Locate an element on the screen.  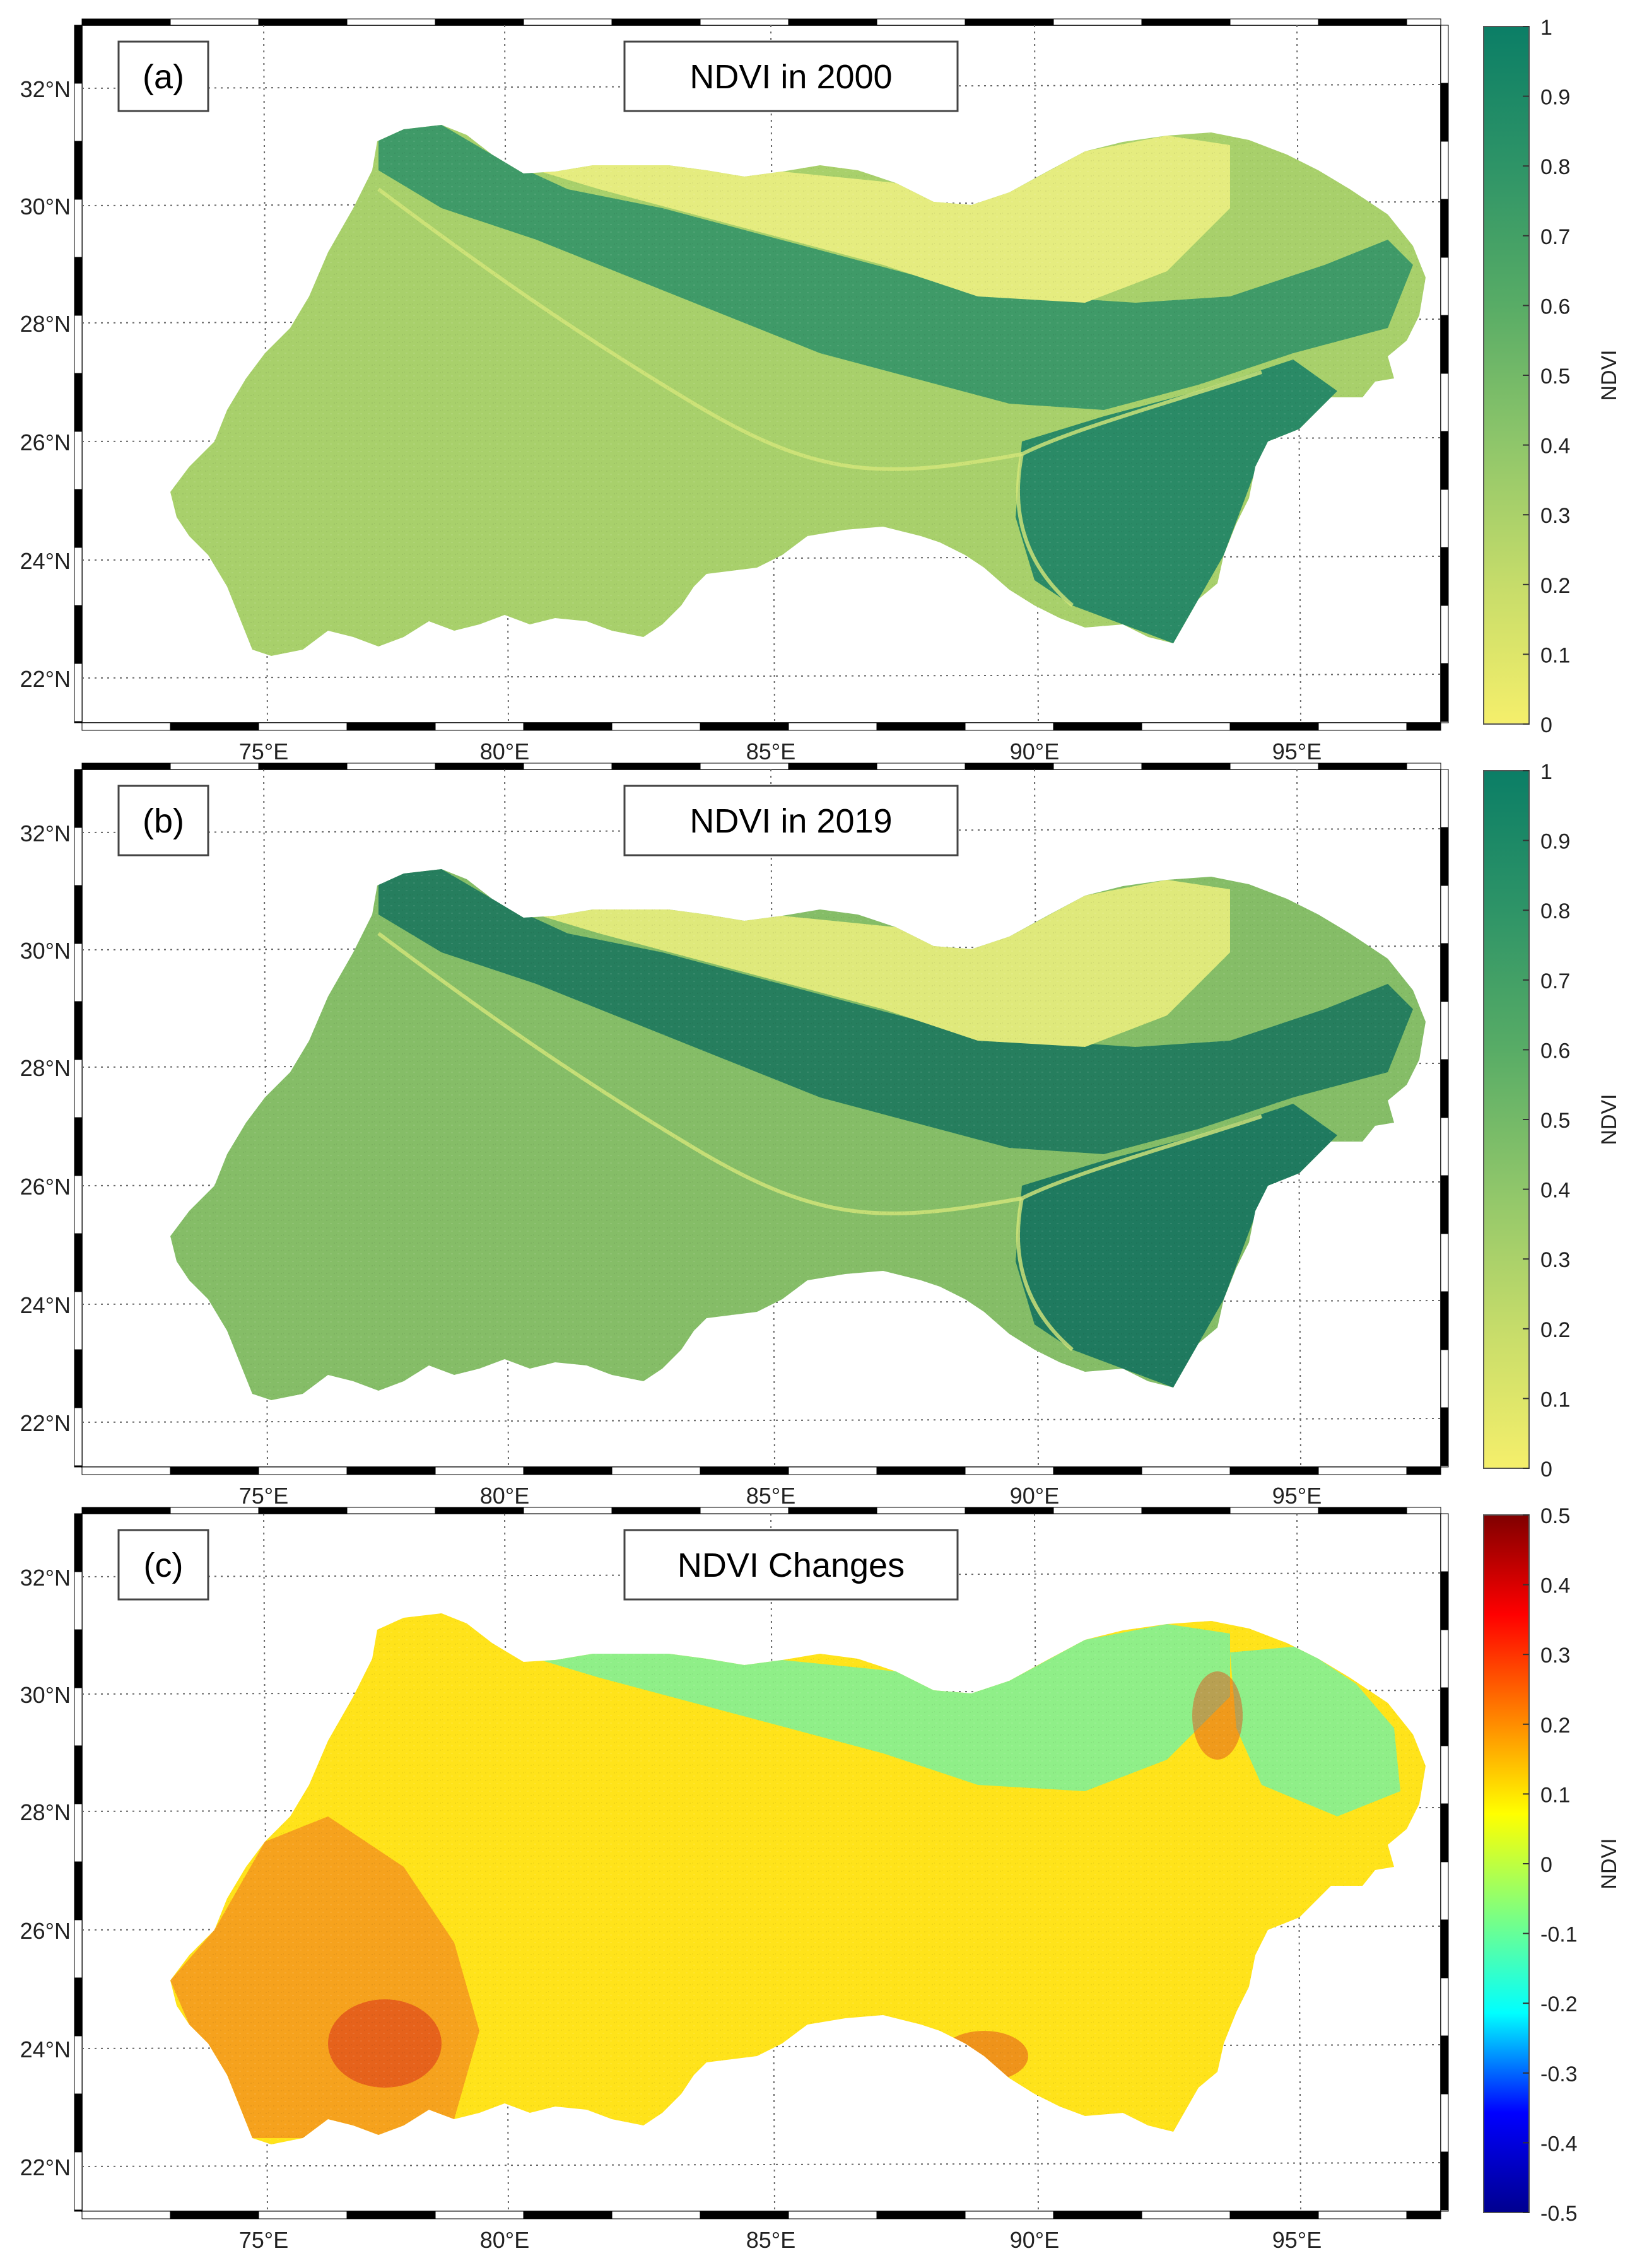
lon-label: 80°E is located at coordinates (504, 2240).